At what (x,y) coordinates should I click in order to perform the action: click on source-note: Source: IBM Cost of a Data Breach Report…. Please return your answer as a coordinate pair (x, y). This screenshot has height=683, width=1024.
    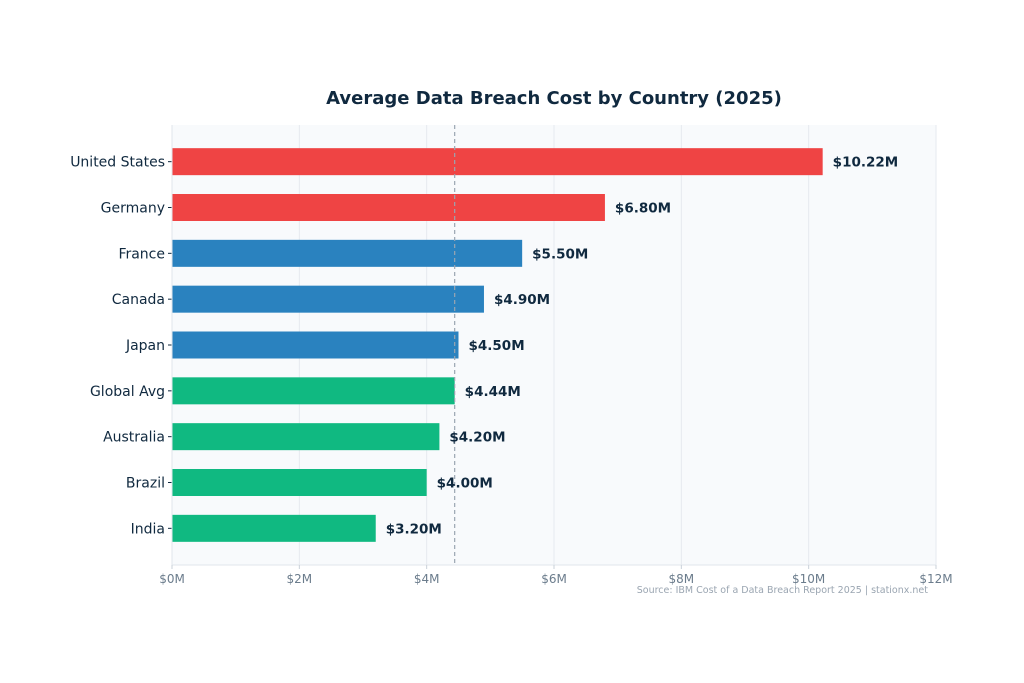
    Looking at the image, I should click on (783, 590).